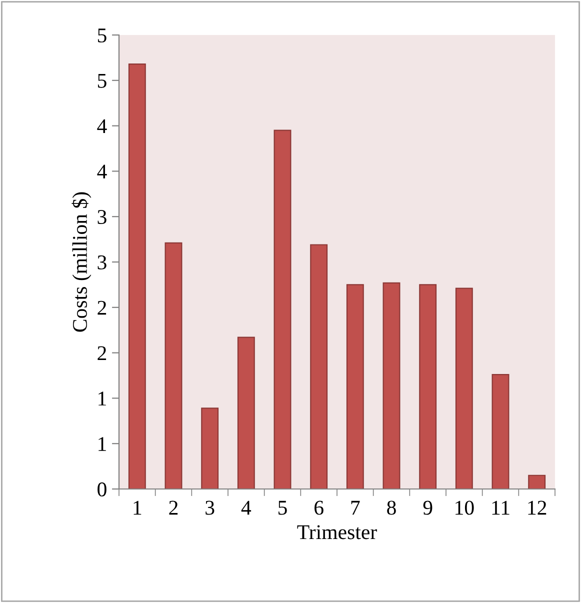  I want to click on y-axis-title: Costs (million $), so click(82, 262).